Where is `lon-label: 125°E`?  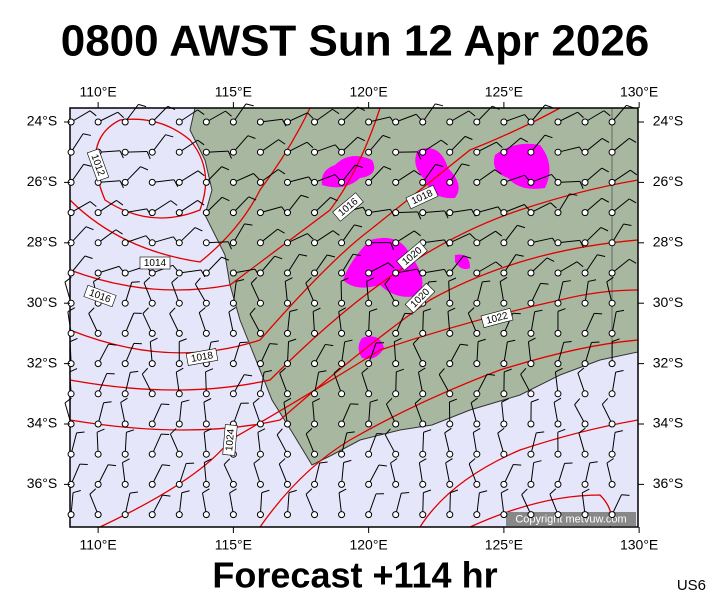 lon-label: 125°E is located at coordinates (504, 92).